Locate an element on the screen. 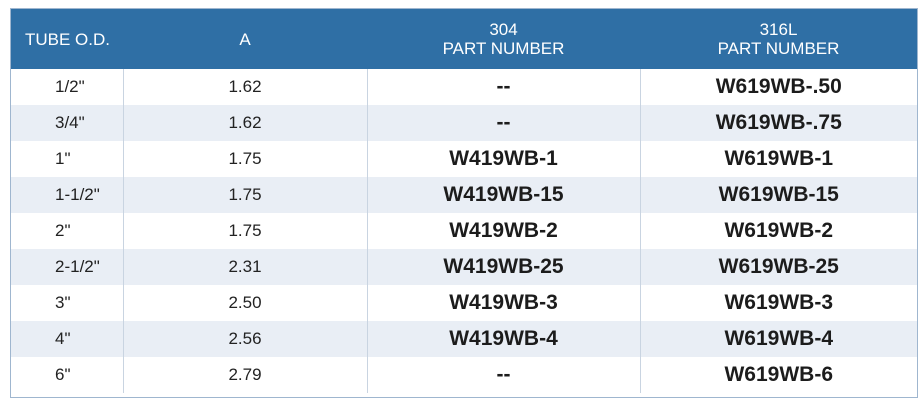  cell-316l-part: W619WB-15 is located at coordinates (778, 195).